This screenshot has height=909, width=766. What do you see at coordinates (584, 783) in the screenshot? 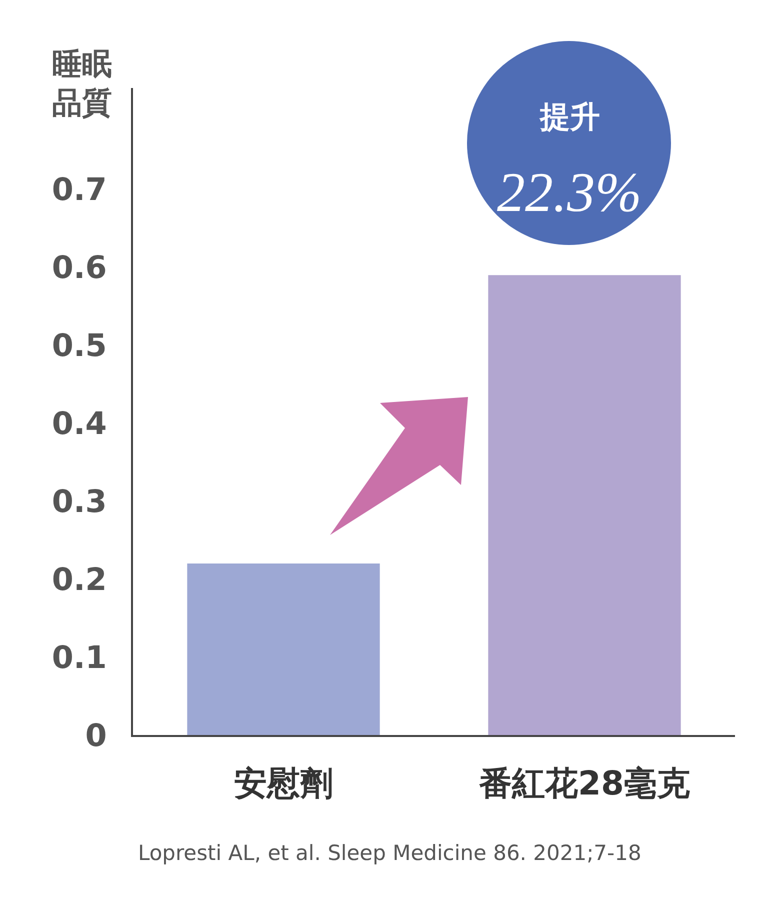
I see `x-tick-label: 番紅花28毫克` at bounding box center [584, 783].